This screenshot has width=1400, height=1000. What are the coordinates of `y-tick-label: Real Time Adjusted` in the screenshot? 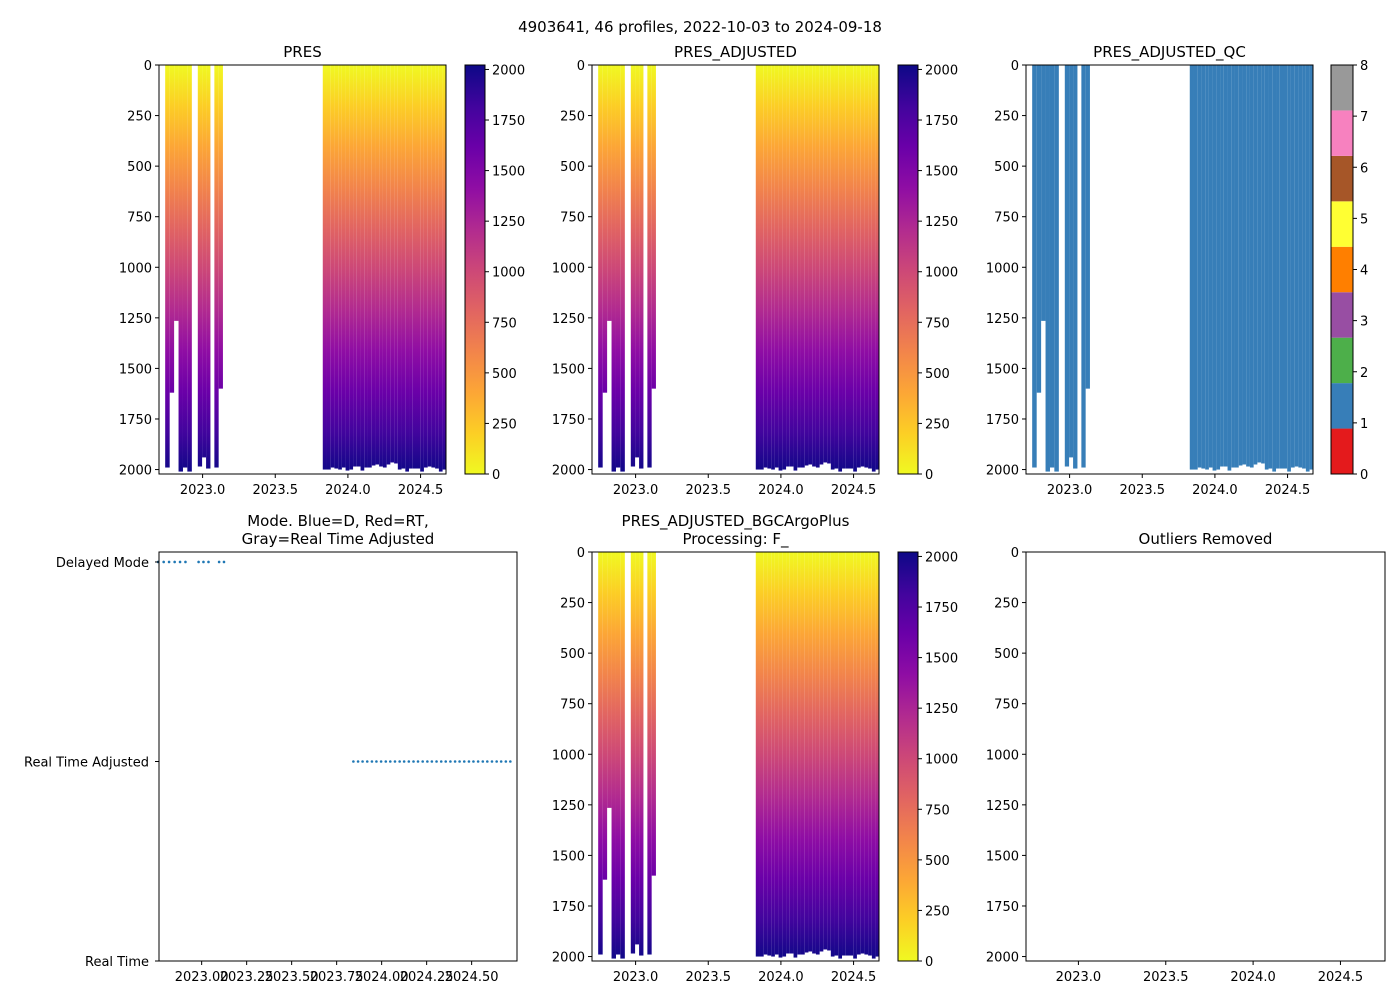 It's located at (86, 762).